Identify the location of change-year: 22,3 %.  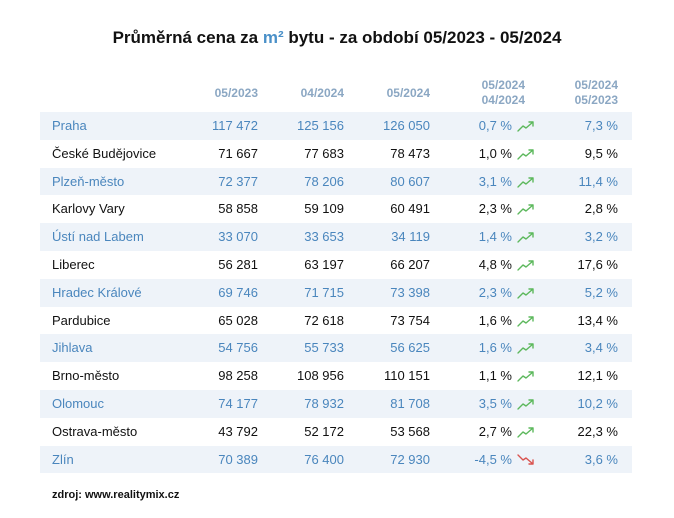
(597, 431).